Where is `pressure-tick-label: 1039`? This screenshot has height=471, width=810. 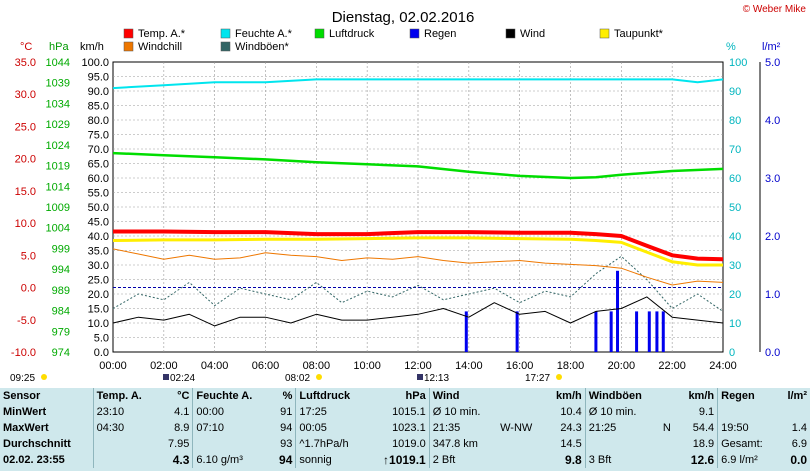
pressure-tick-label: 1039 is located at coordinates (58, 84).